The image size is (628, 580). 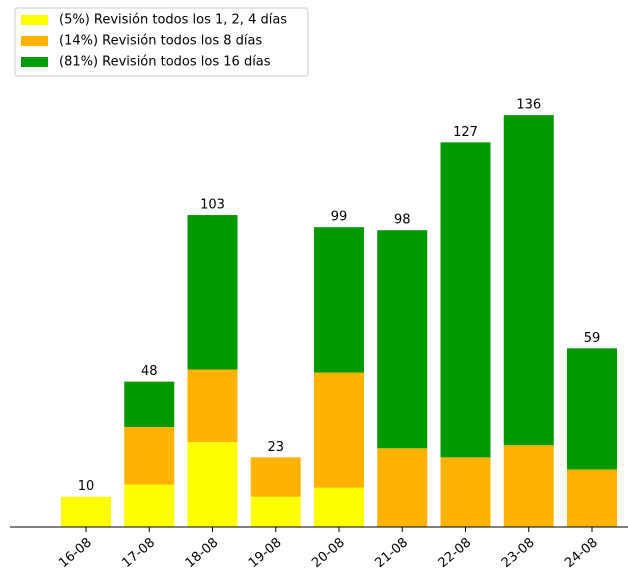 I want to click on legend-box, so click(x=161, y=42).